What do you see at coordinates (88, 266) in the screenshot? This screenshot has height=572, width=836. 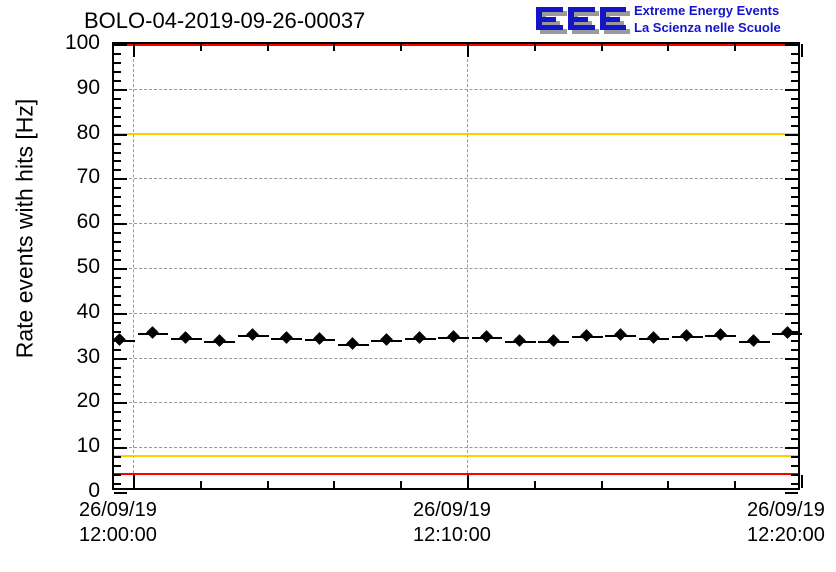 I see `y-tick-label: 50` at bounding box center [88, 266].